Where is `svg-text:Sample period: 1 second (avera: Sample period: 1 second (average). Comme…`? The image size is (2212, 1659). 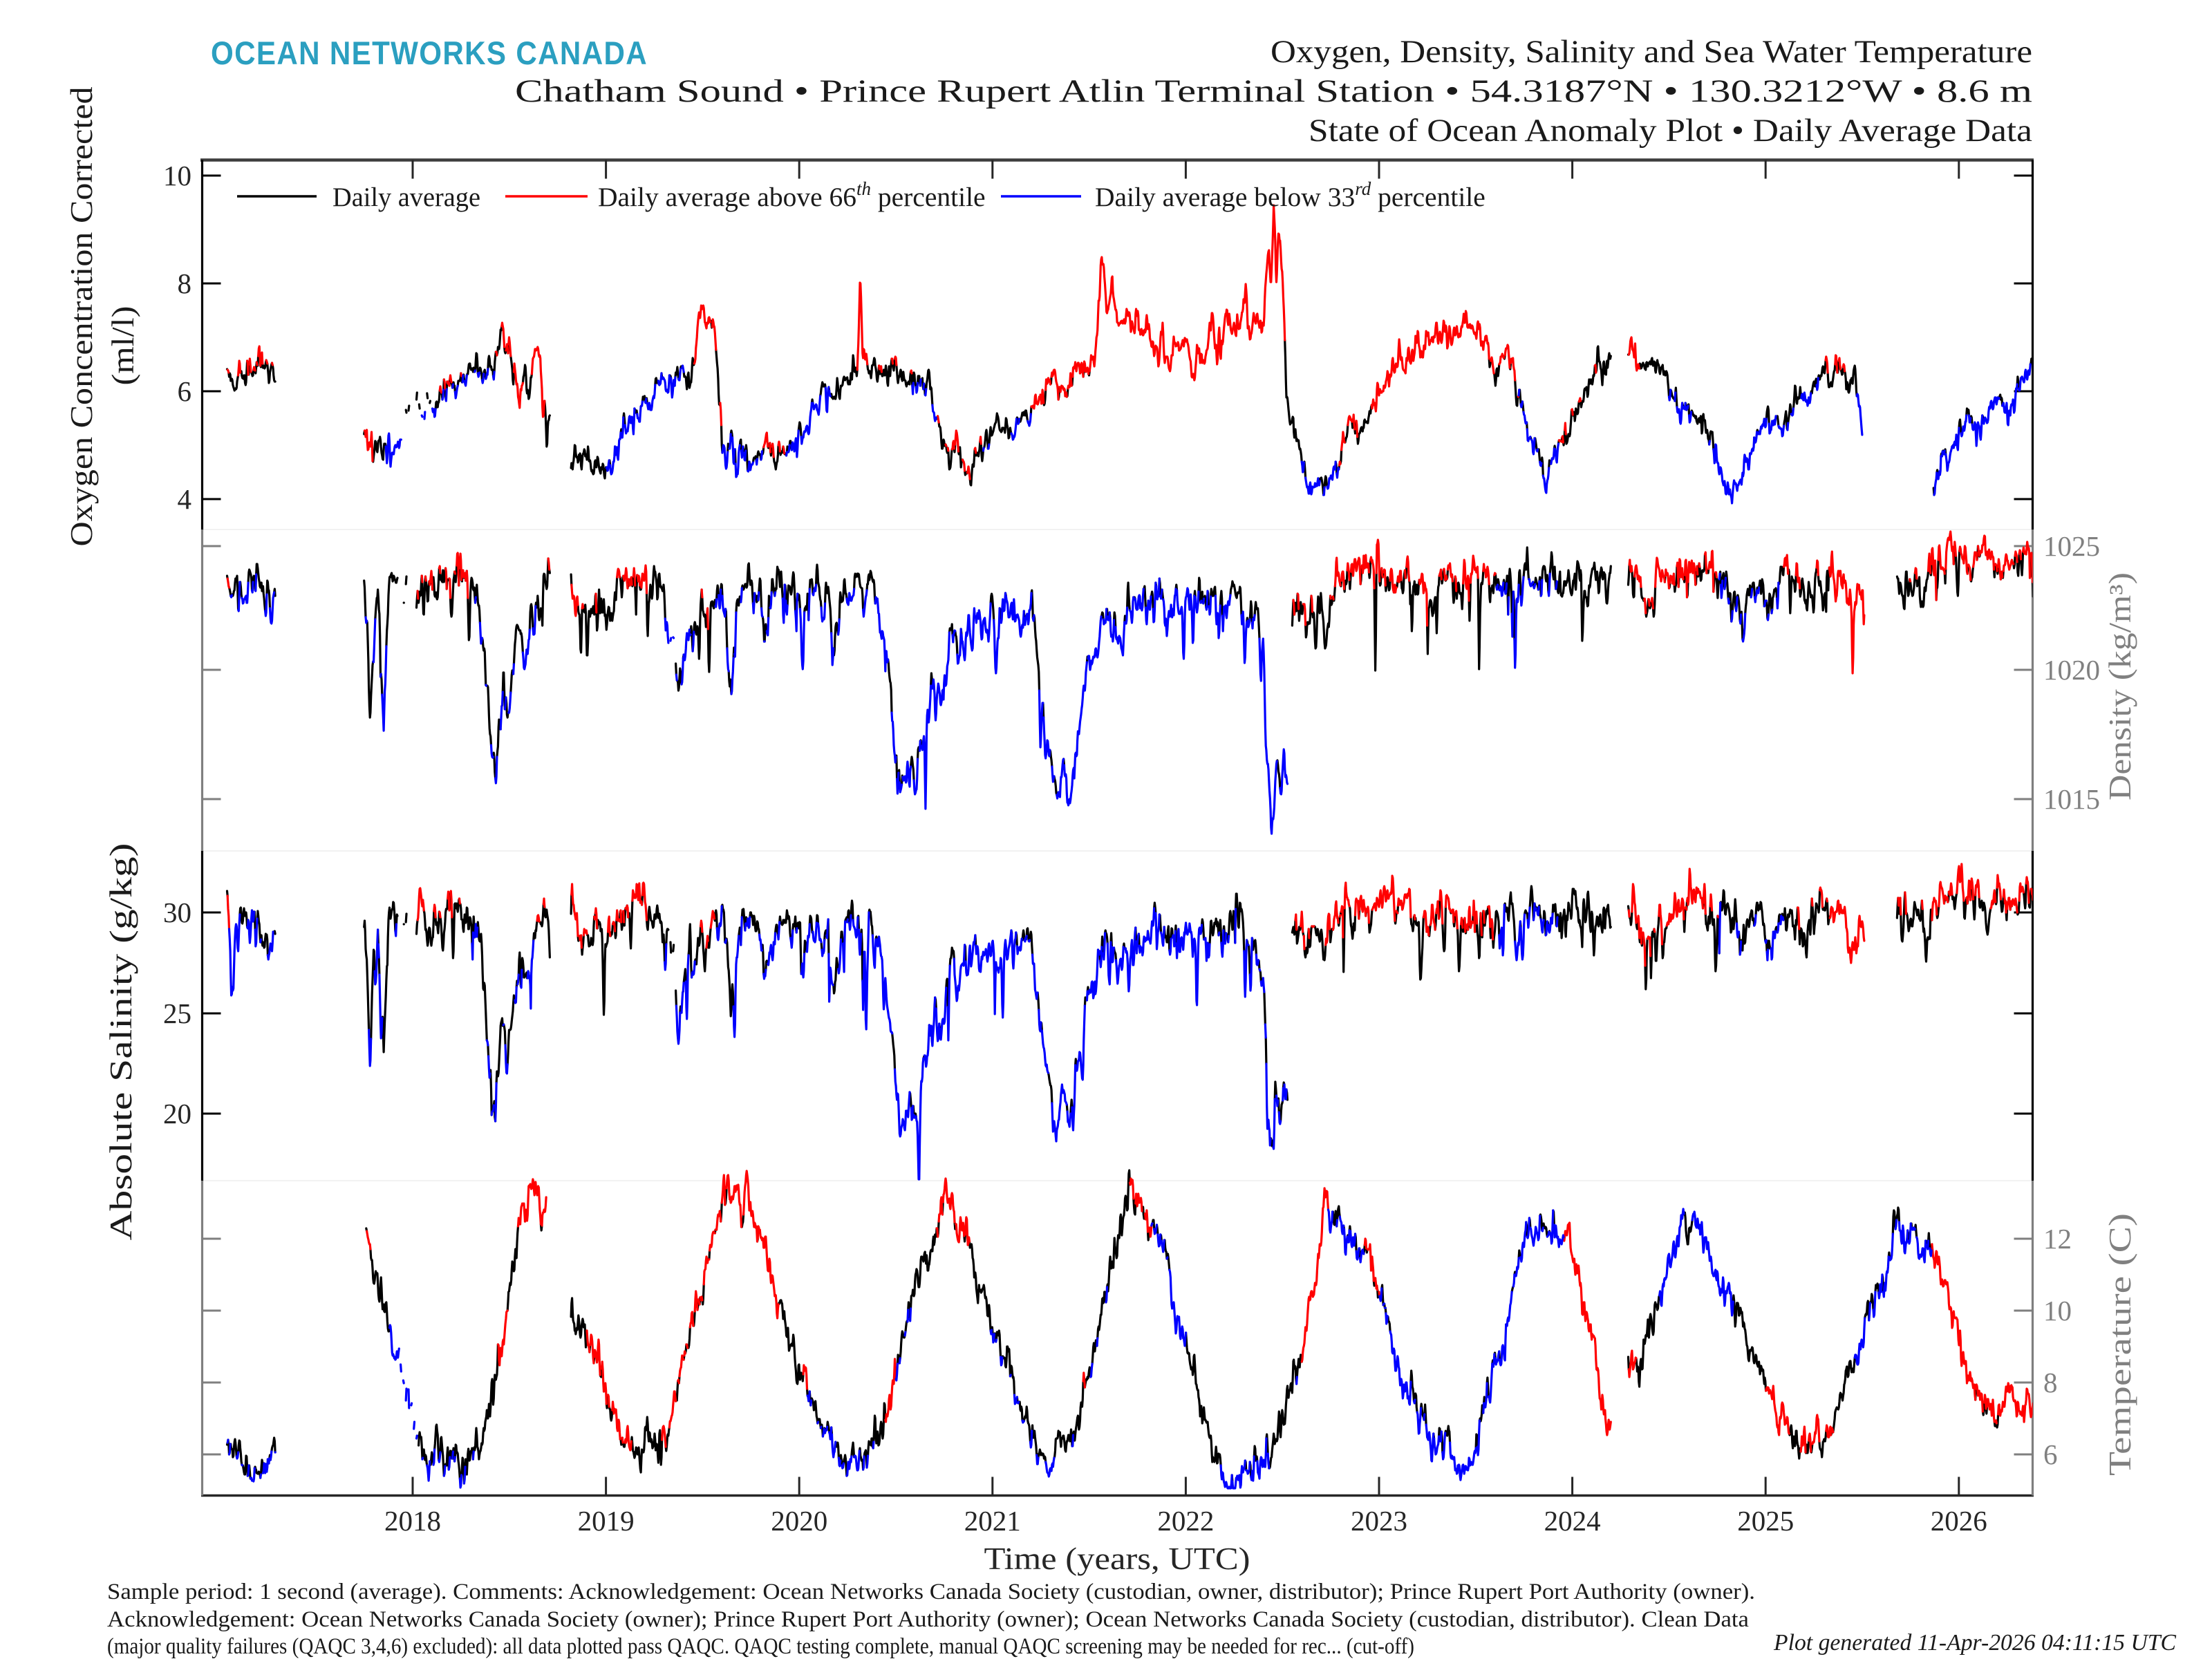
svg-text:Sample period: 1 second (avera: Sample period: 1 second (average). Comme… is located at coordinates (931, 1592).